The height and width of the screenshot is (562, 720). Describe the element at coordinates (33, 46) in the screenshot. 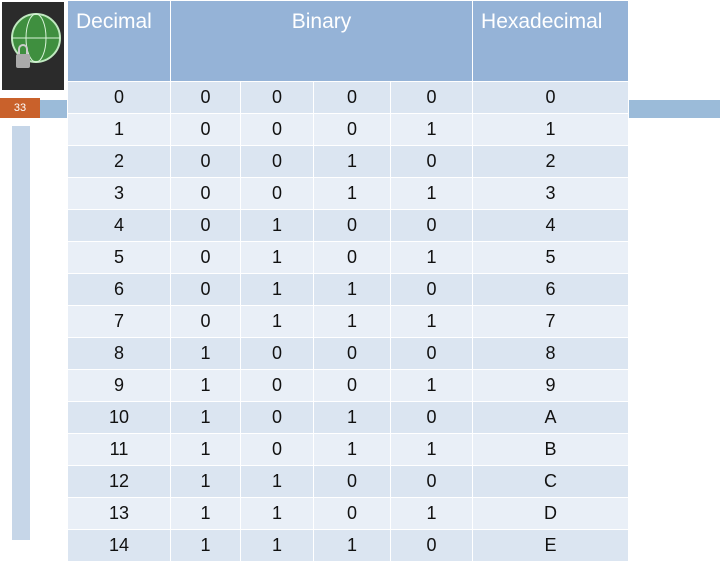

I see `globe-logo` at that location.